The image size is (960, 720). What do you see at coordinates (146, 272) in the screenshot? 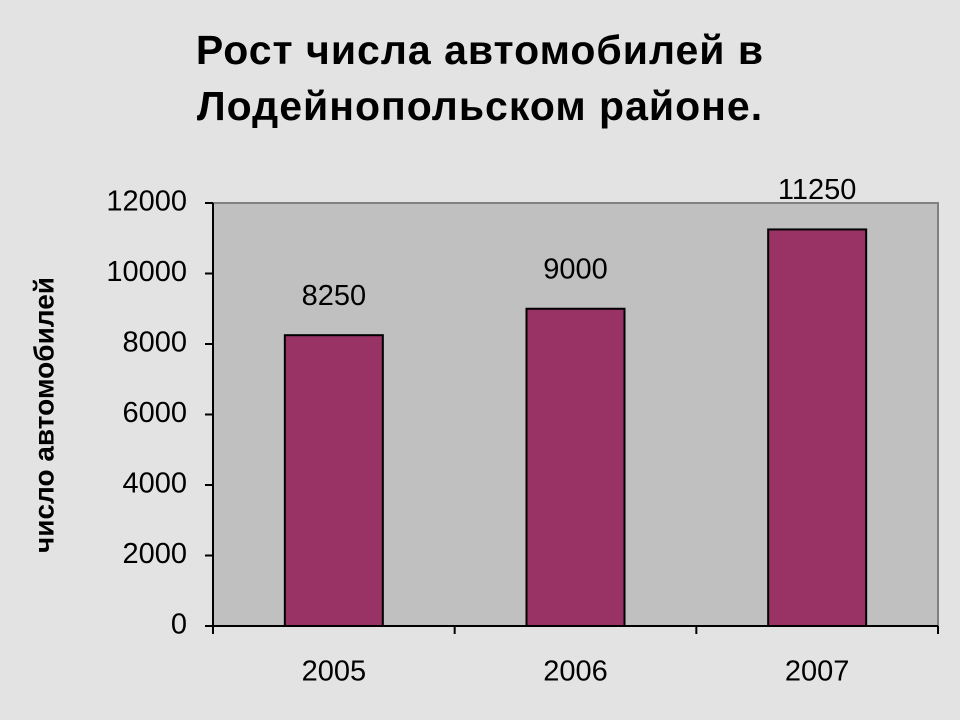
I see `y-tick-label: 10000` at bounding box center [146, 272].